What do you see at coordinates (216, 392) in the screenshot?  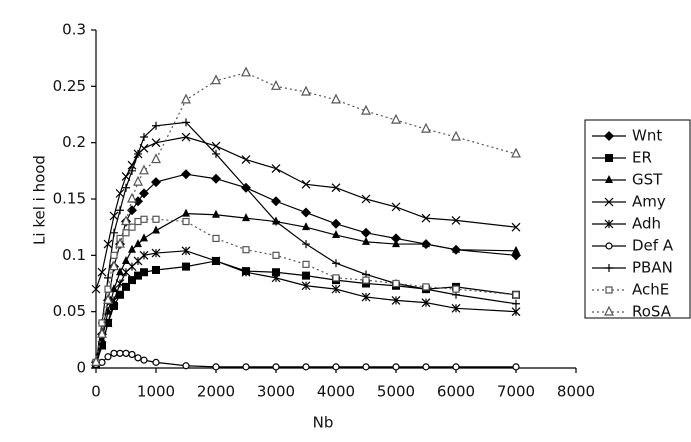 I see `x-tick-label: 2000` at bounding box center [216, 392].